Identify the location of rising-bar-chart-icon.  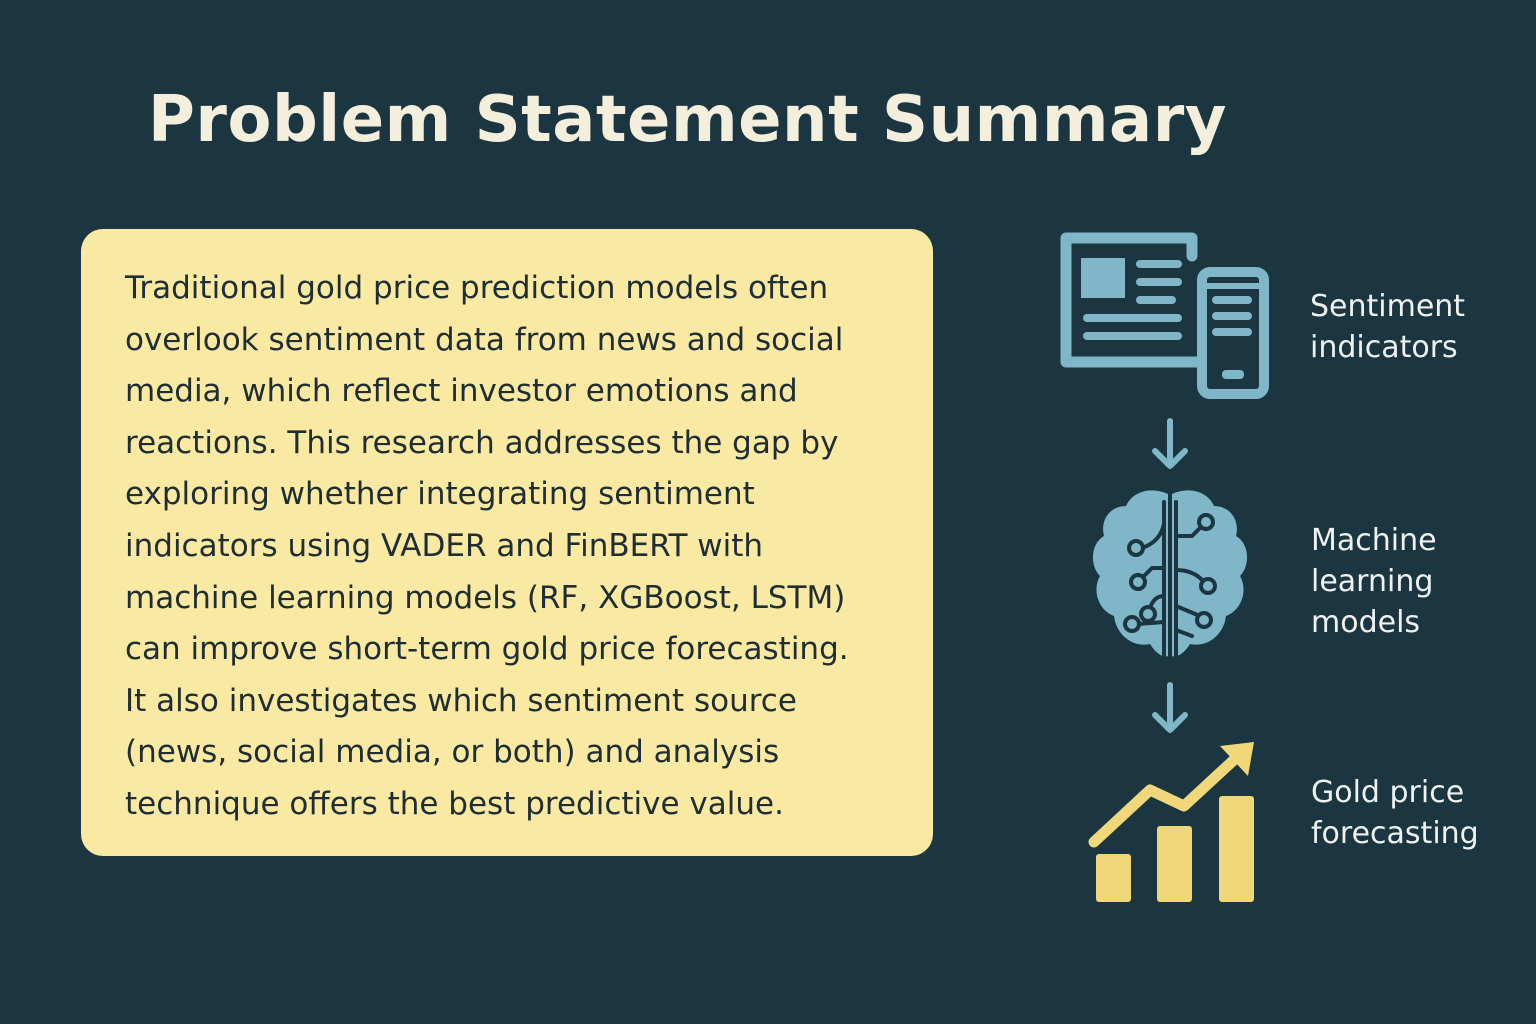
(1171, 822).